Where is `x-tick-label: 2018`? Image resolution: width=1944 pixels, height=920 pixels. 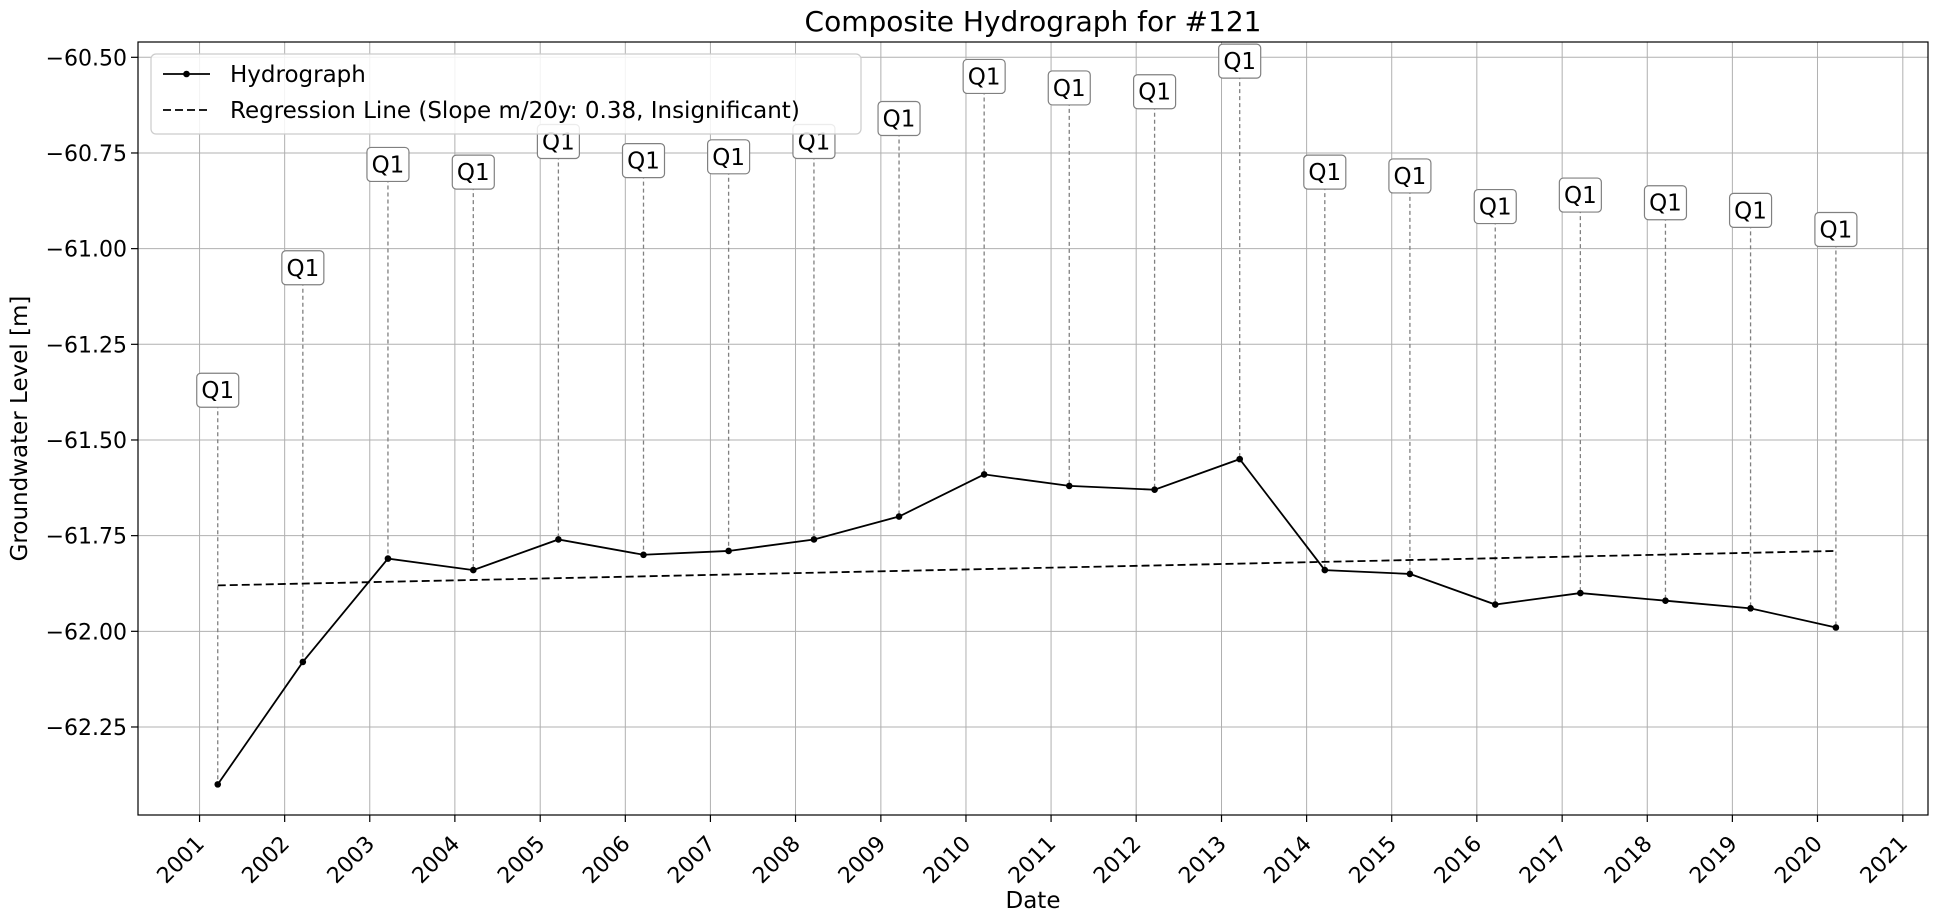
x-tick-label: 2018 is located at coordinates (1628, 860).